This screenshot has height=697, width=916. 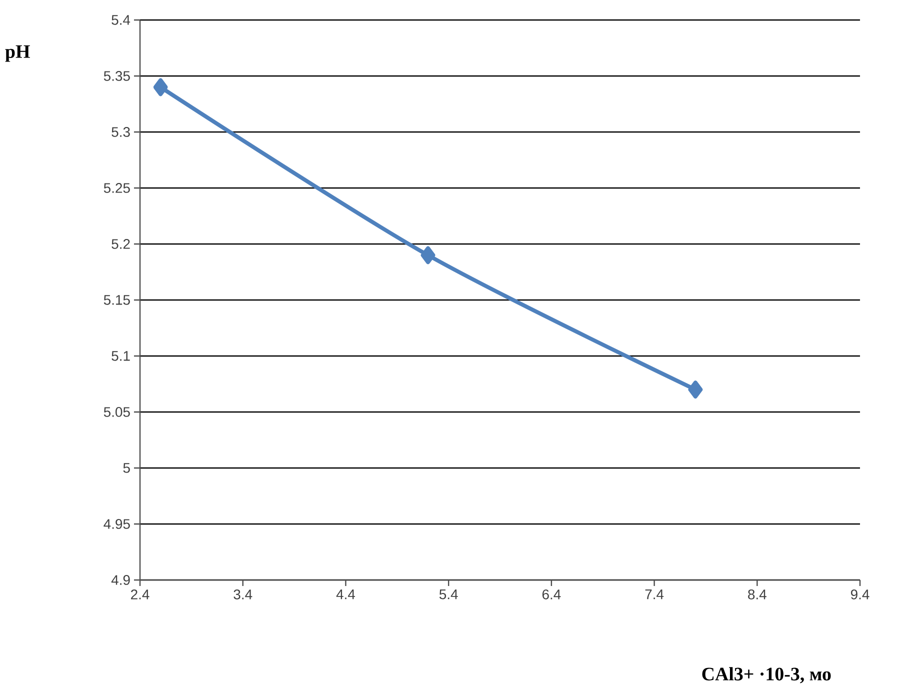 What do you see at coordinates (117, 300) in the screenshot?
I see `y-tick-label: 5.15` at bounding box center [117, 300].